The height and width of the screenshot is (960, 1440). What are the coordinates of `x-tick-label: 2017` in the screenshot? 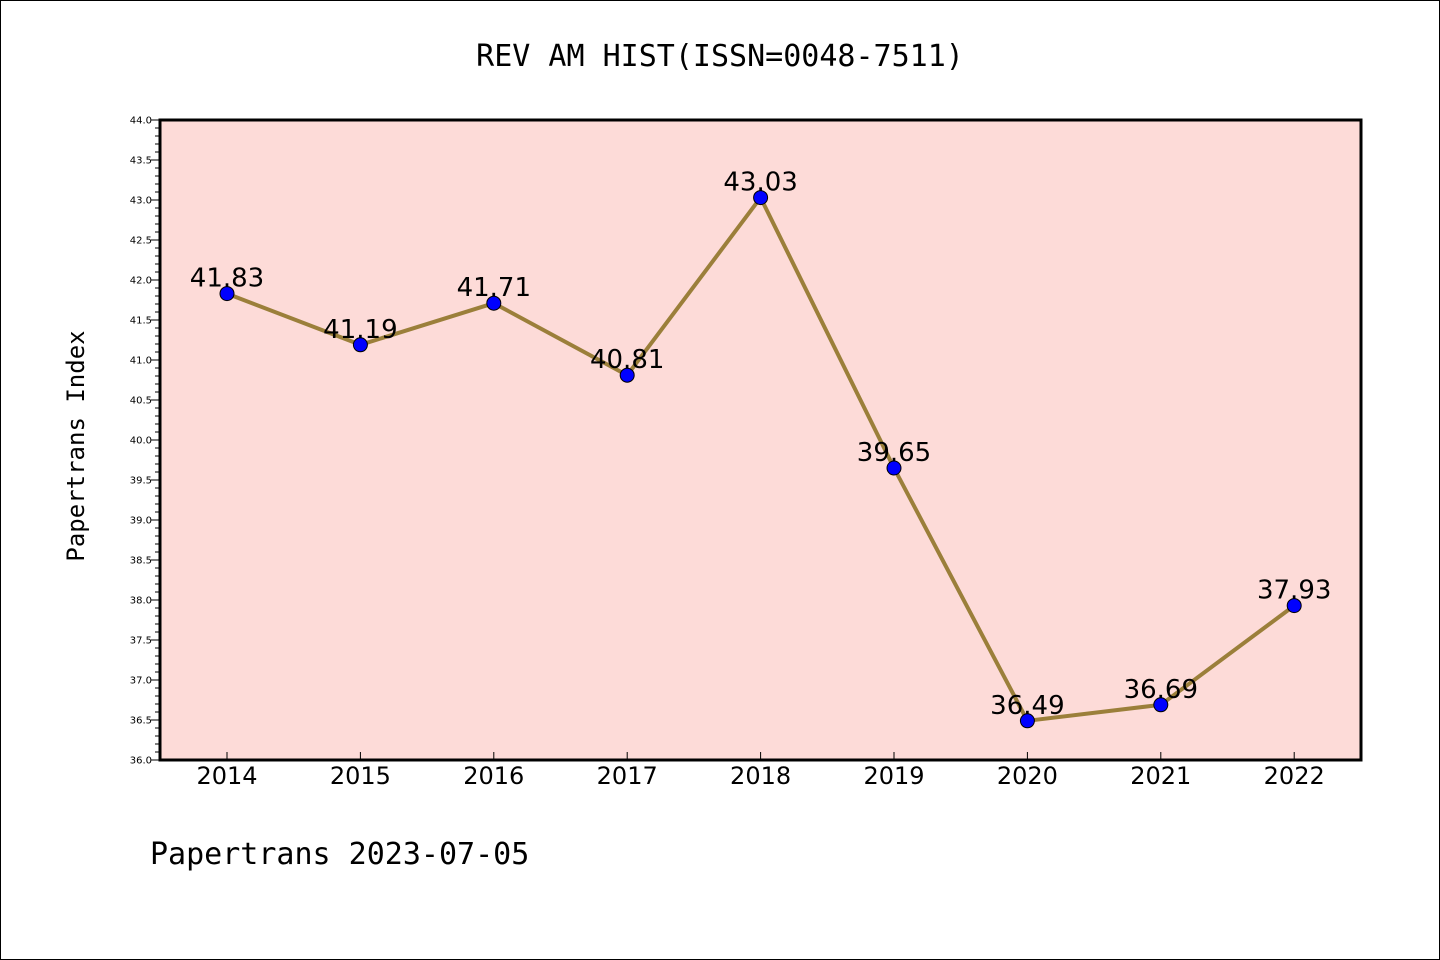 It's located at (627, 776).